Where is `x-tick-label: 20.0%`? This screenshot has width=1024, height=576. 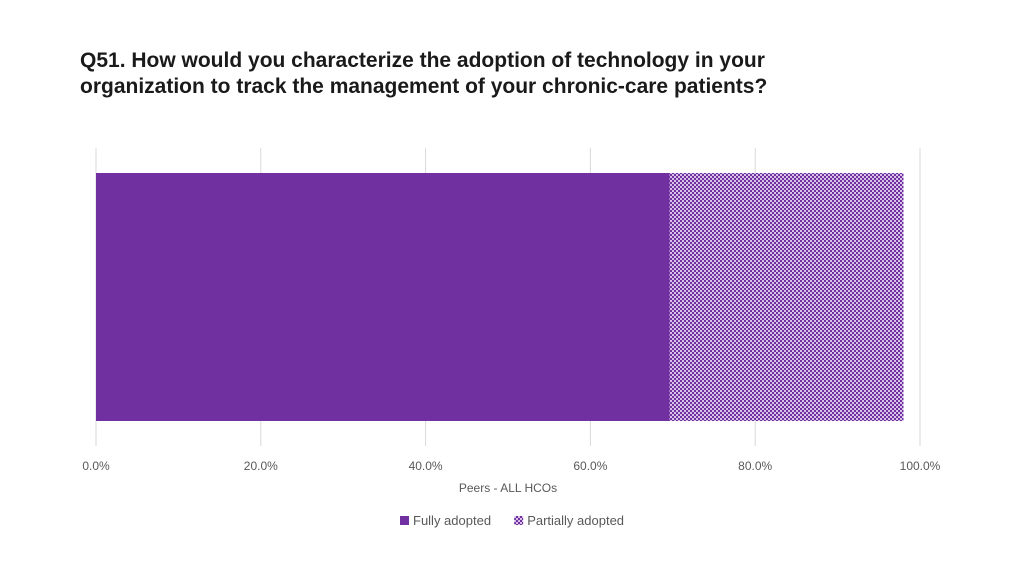
x-tick-label: 20.0% is located at coordinates (261, 466).